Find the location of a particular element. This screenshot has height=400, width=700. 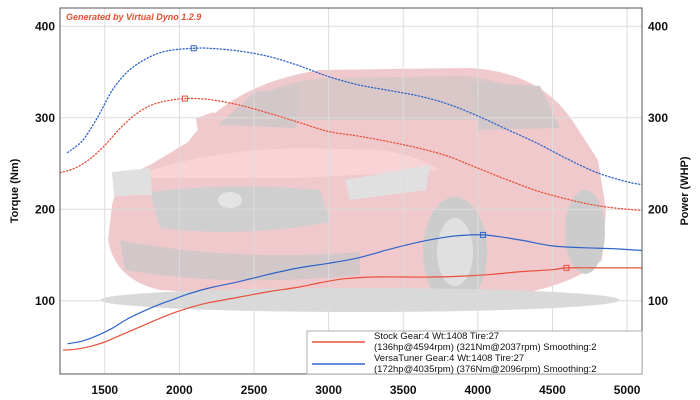

x-tick-label: 4500 is located at coordinates (552, 390).